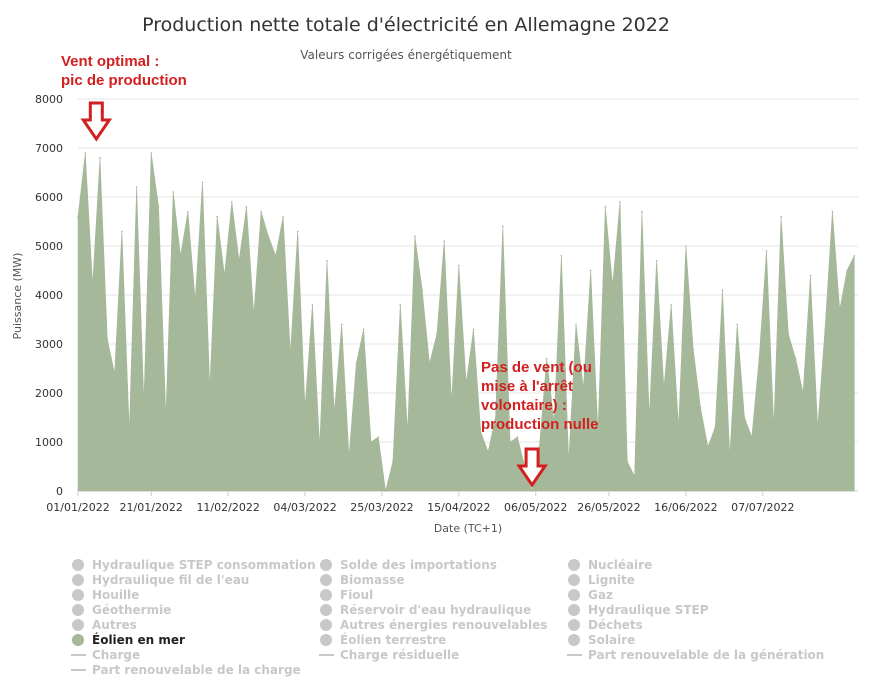  Describe the element at coordinates (49, 295) in the screenshot. I see `y-axis: 0 1000 2000 3000 4000 5000 6000 7000 8000` at that location.